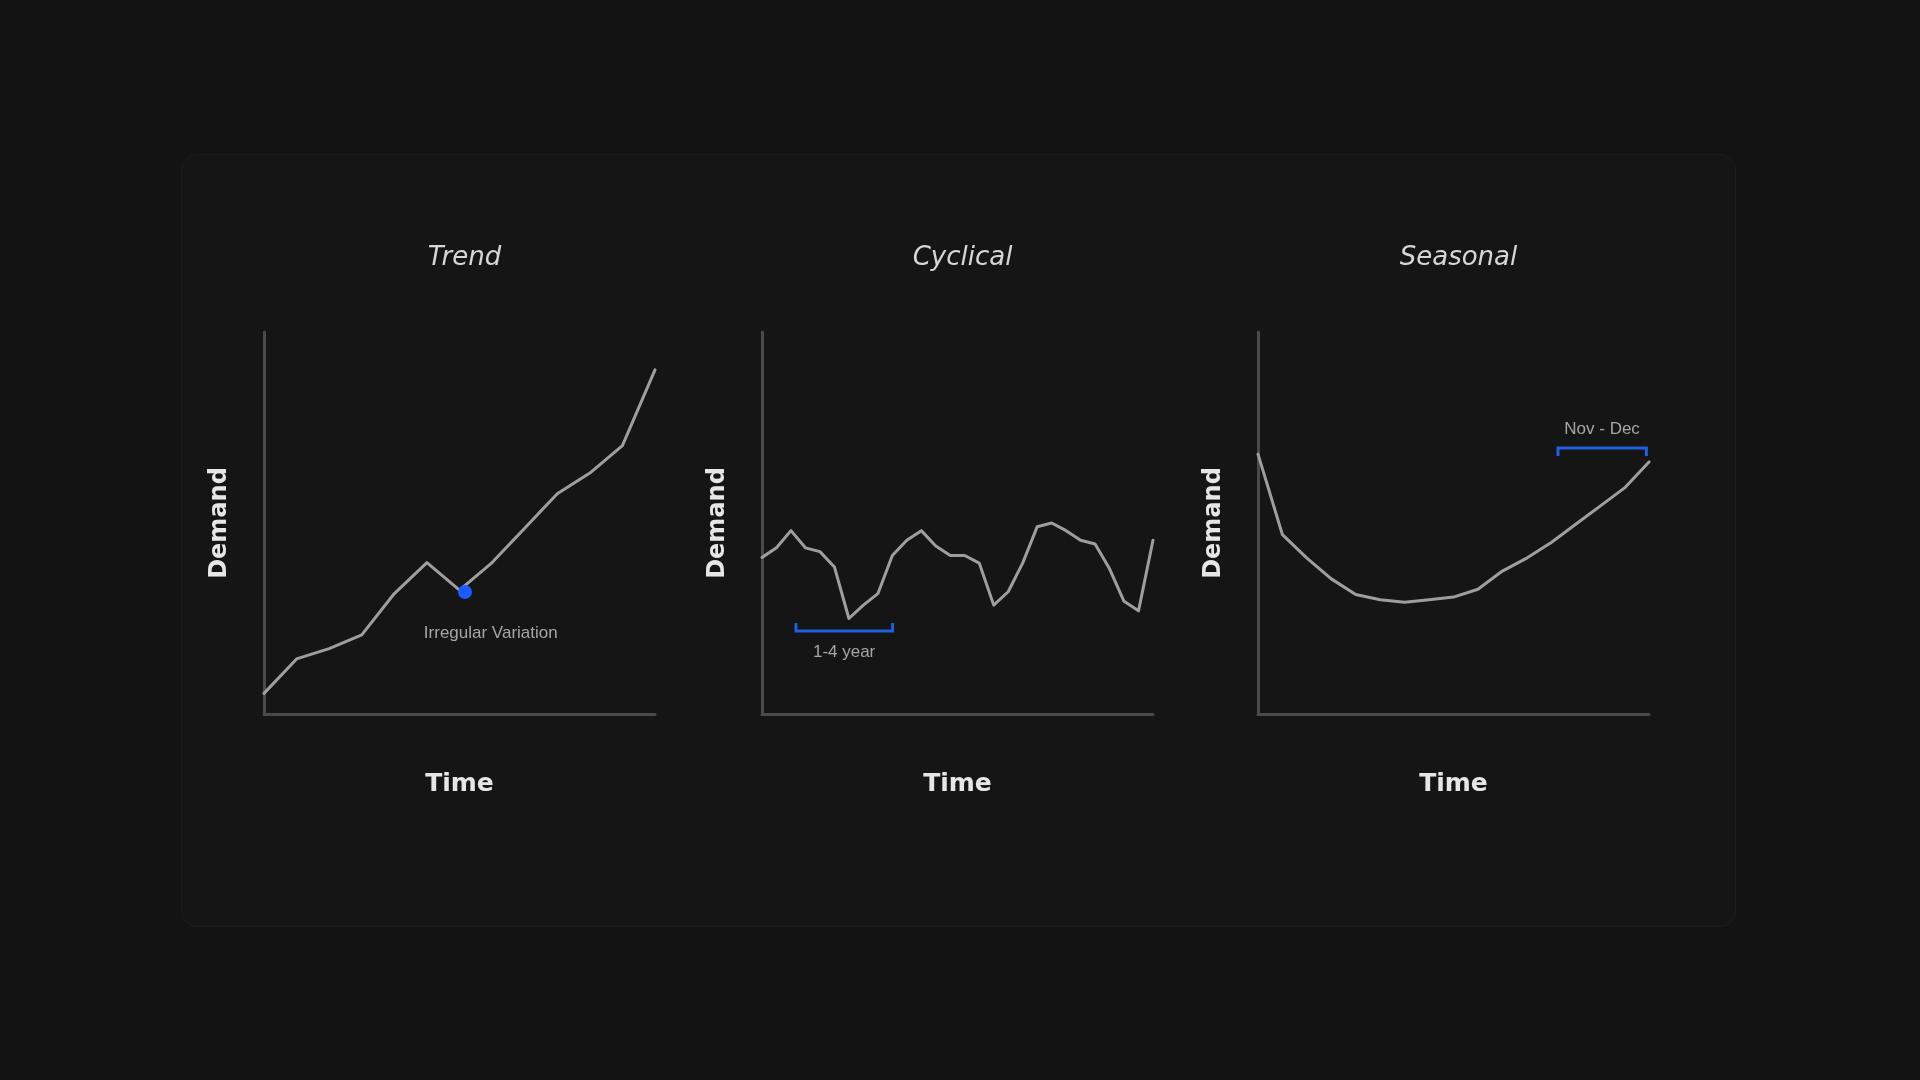 The image size is (1920, 1080). What do you see at coordinates (1459, 256) in the screenshot?
I see `chart-title: Seasonal` at bounding box center [1459, 256].